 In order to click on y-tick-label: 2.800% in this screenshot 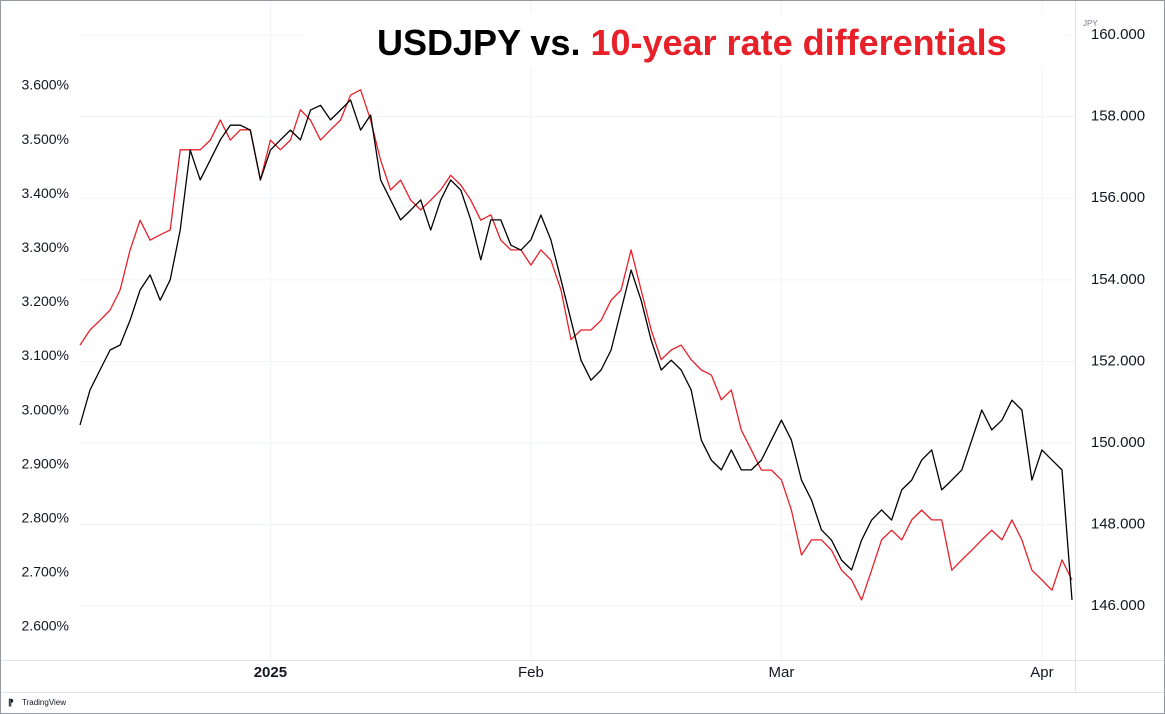, I will do `click(45, 518)`.